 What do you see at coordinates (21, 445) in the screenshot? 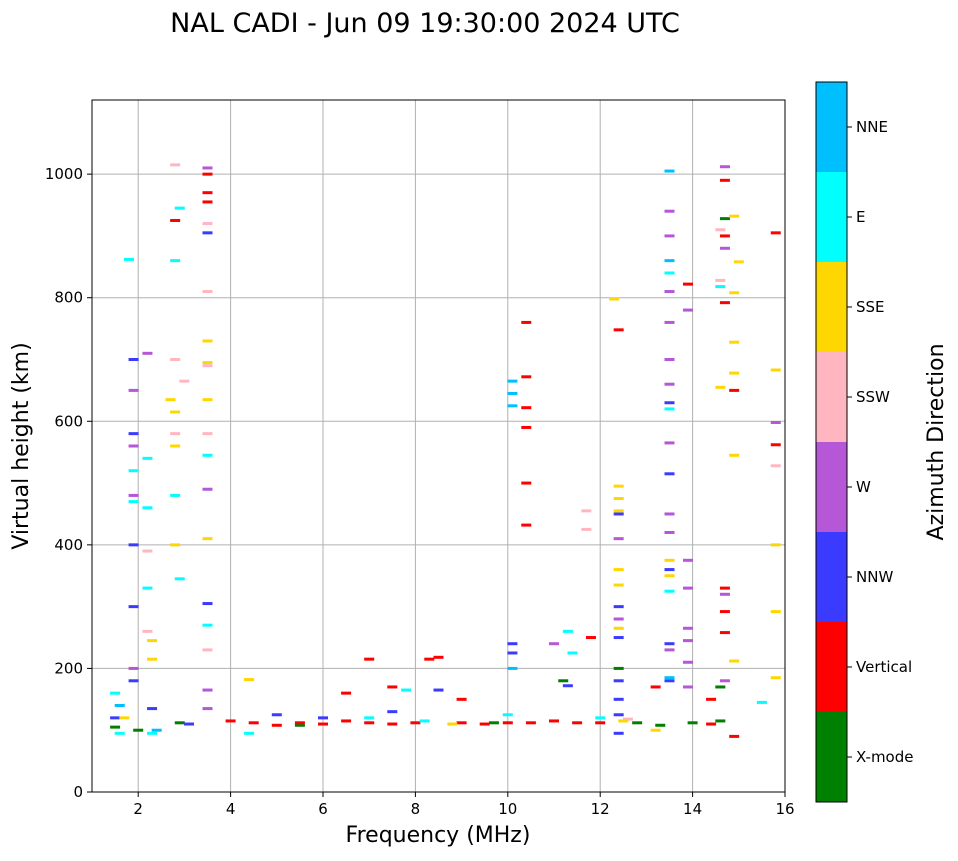
I see `y-axis-title: Virtual height (km)` at bounding box center [21, 445].